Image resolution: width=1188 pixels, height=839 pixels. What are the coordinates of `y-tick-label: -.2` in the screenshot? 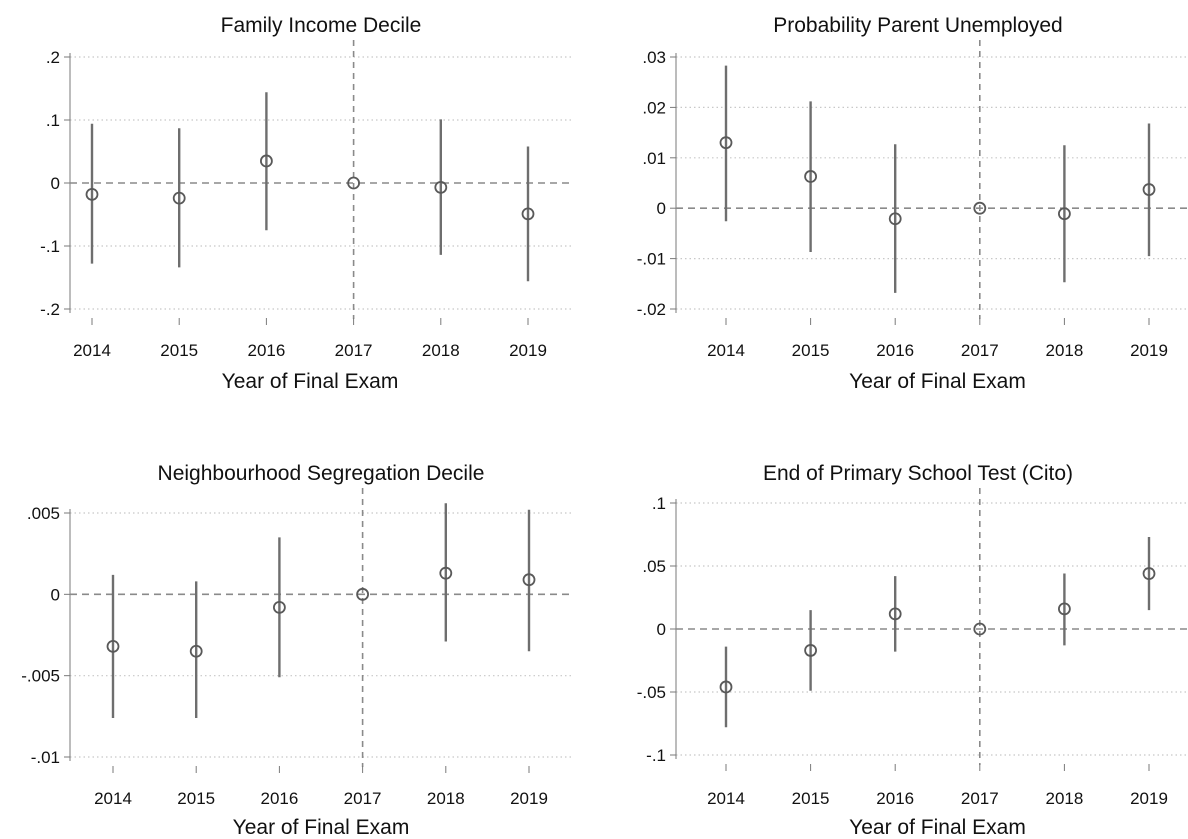 It's located at (50, 309).